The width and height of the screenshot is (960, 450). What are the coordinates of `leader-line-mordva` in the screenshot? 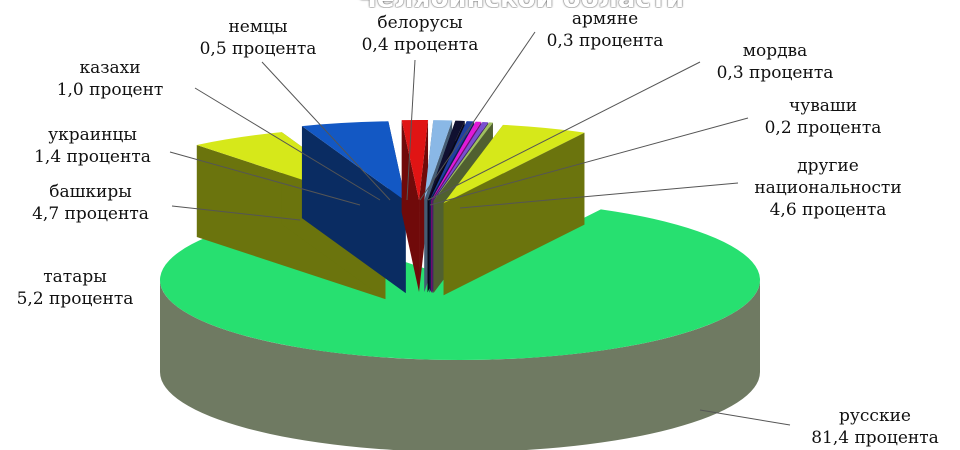 It's located at (564, 131).